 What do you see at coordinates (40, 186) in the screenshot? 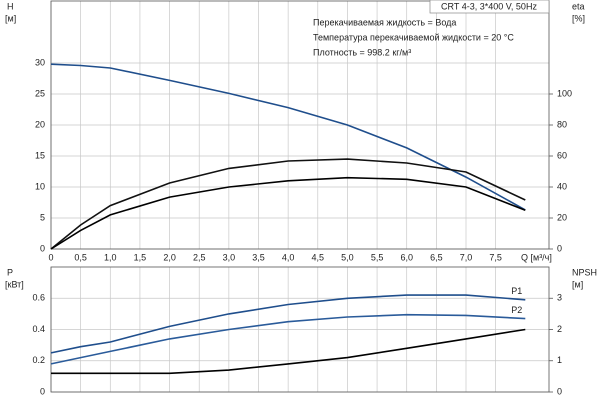
I see `y-tick-label: 10` at bounding box center [40, 186].